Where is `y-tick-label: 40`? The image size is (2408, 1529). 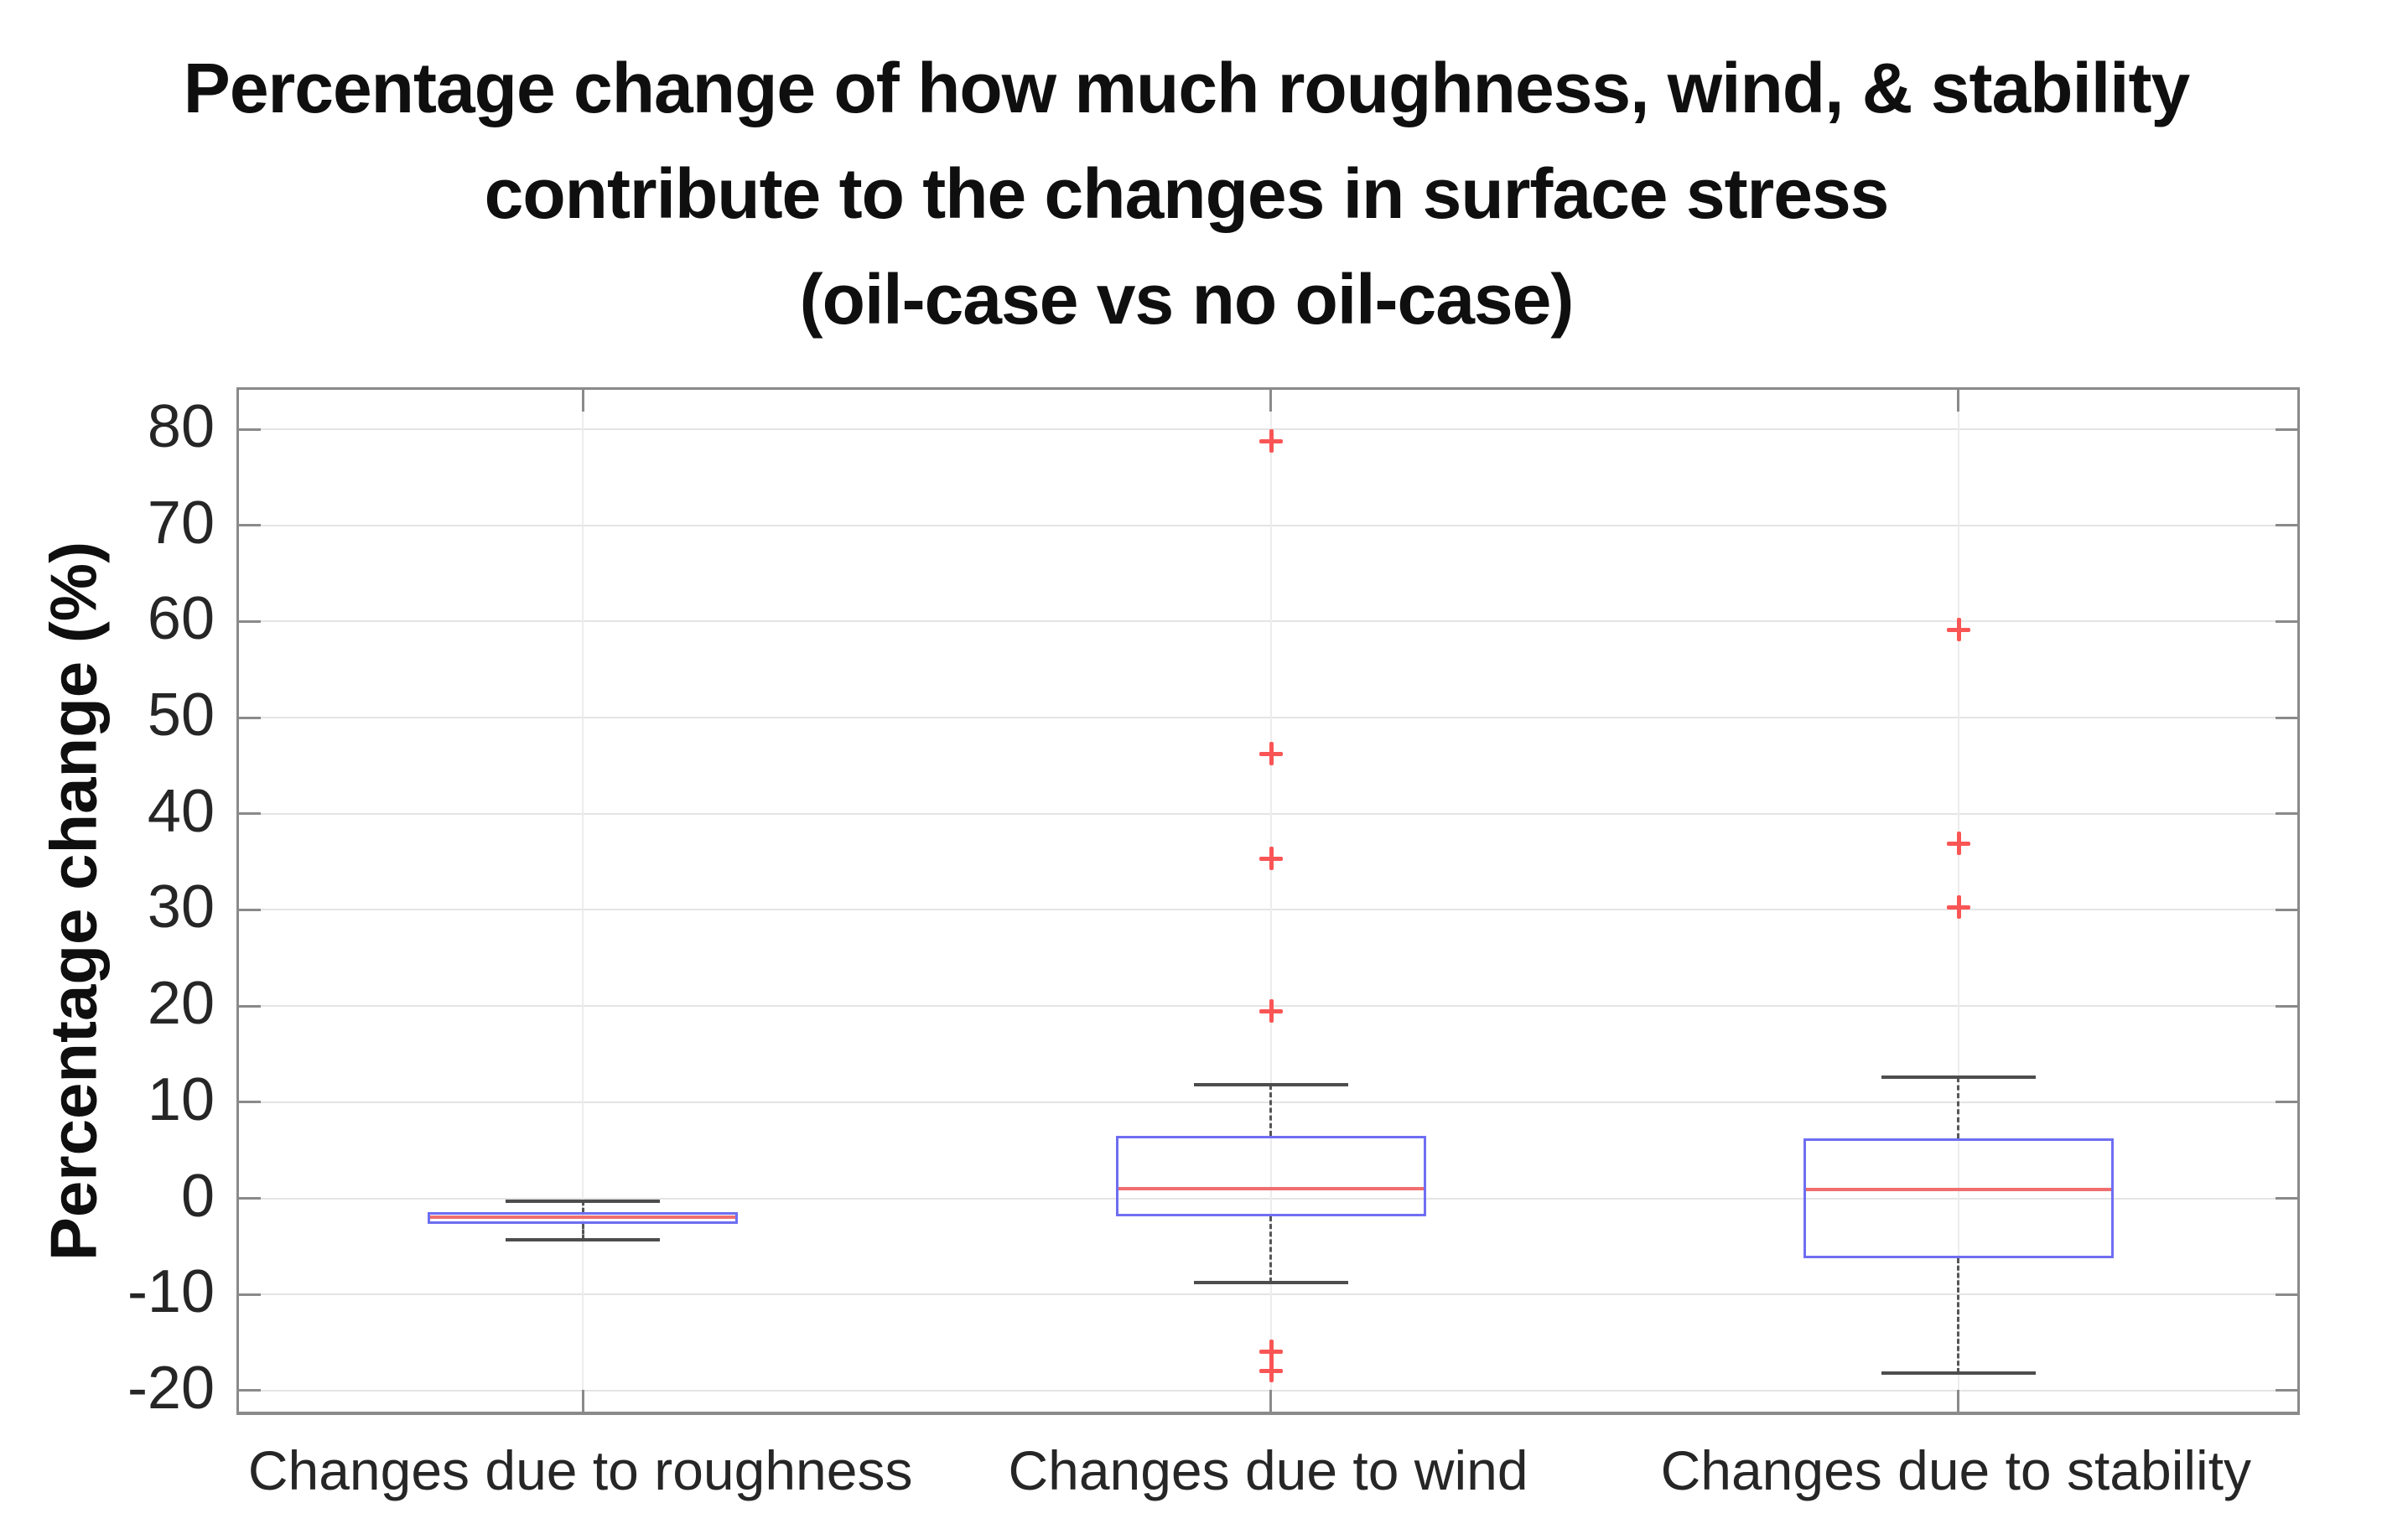
y-tick-label: 40 is located at coordinates (181, 811).